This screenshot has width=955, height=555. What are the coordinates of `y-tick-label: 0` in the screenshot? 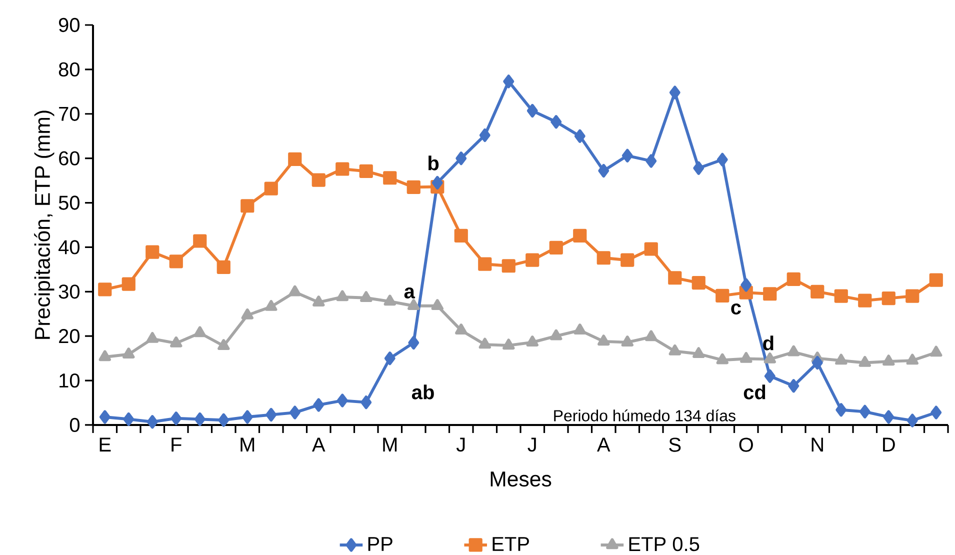 It's located at (75, 425).